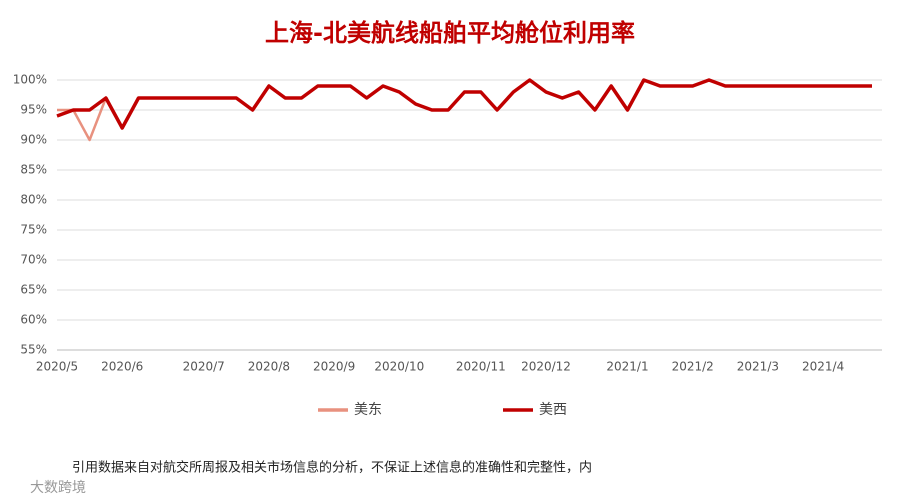 This screenshot has width=900, height=503. What do you see at coordinates (823, 367) in the screenshot?
I see `x-tick-label: 2021/4` at bounding box center [823, 367].